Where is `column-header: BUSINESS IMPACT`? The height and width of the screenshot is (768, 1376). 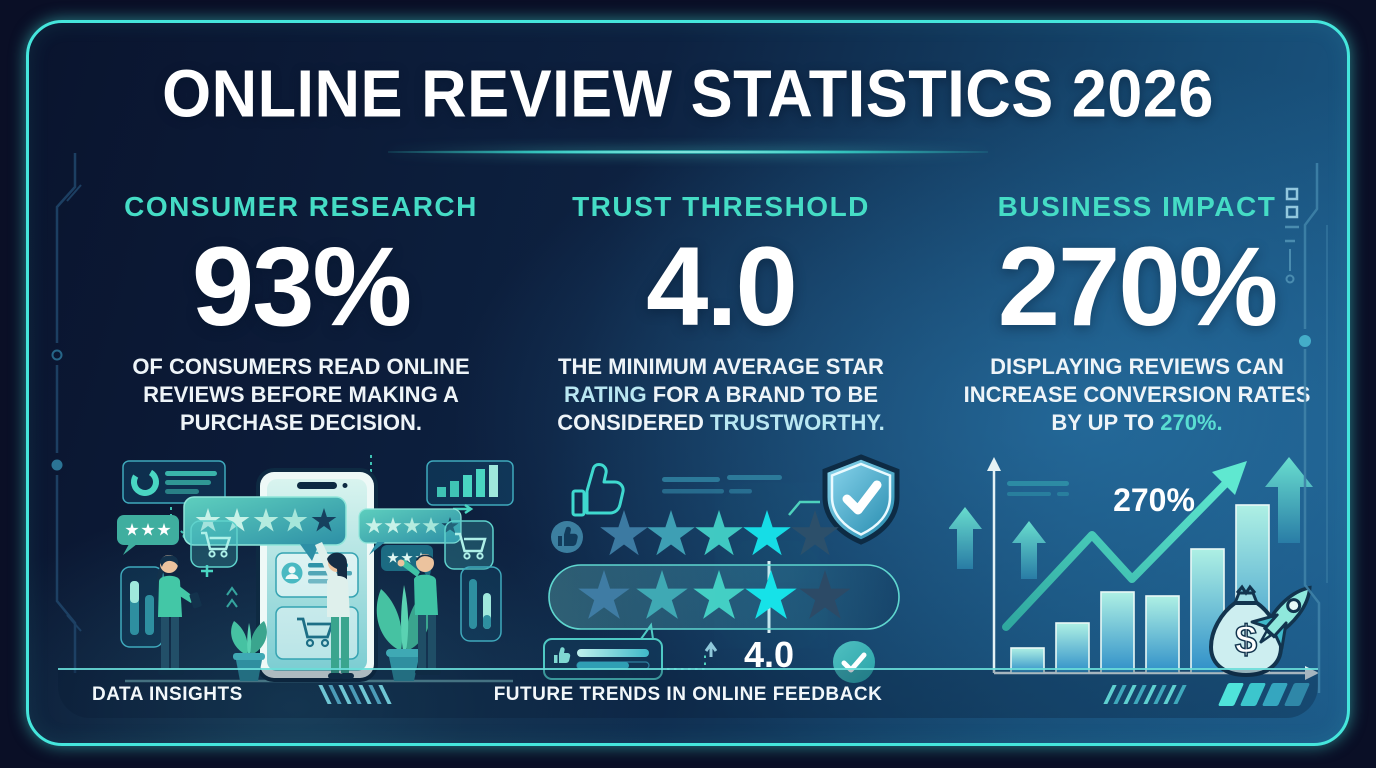 column-header: BUSINESS IMPACT is located at coordinates (1137, 206).